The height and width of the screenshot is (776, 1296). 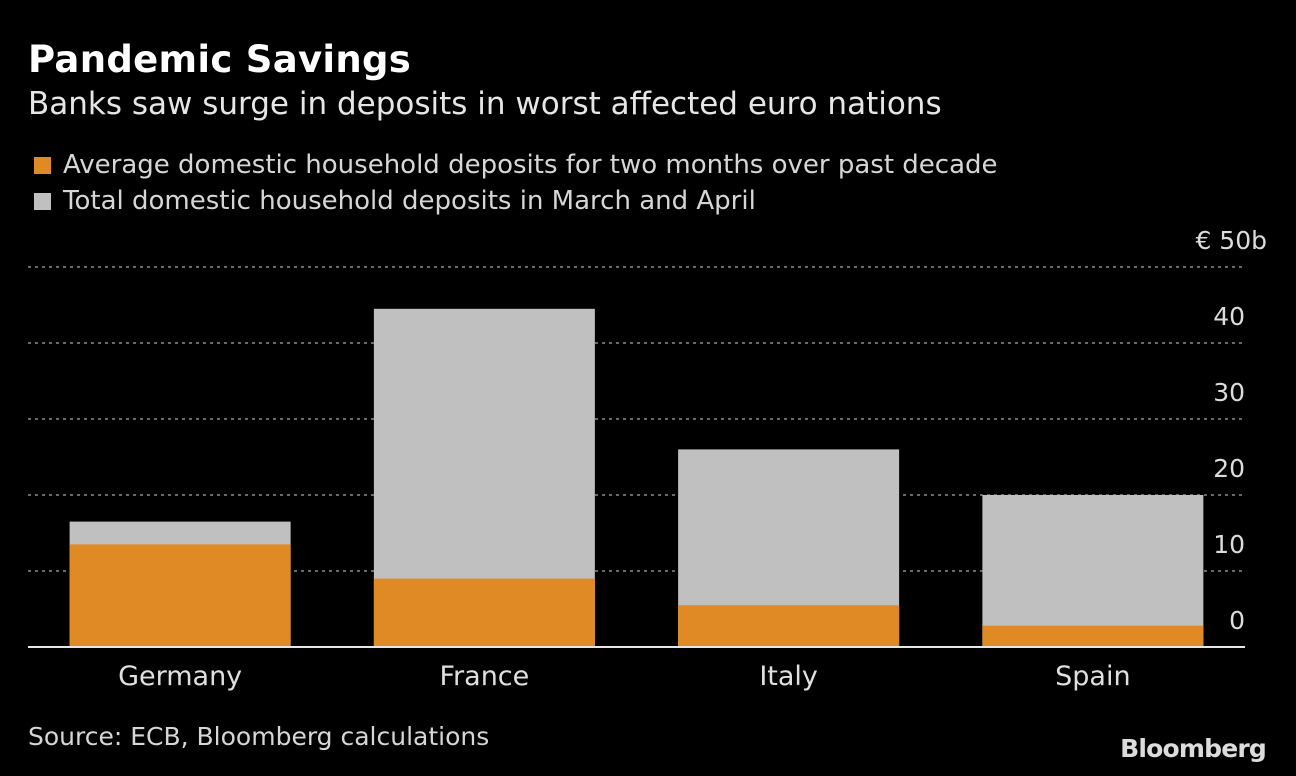 I want to click on bar-average-spain, so click(x=1093, y=636).